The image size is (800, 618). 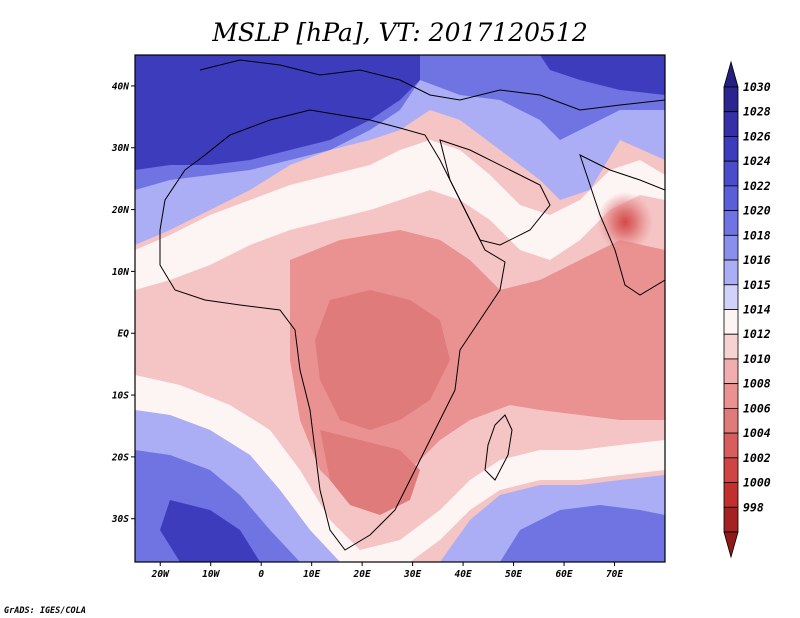 What do you see at coordinates (757, 211) in the screenshot?
I see `colorbar-label: 1020` at bounding box center [757, 211].